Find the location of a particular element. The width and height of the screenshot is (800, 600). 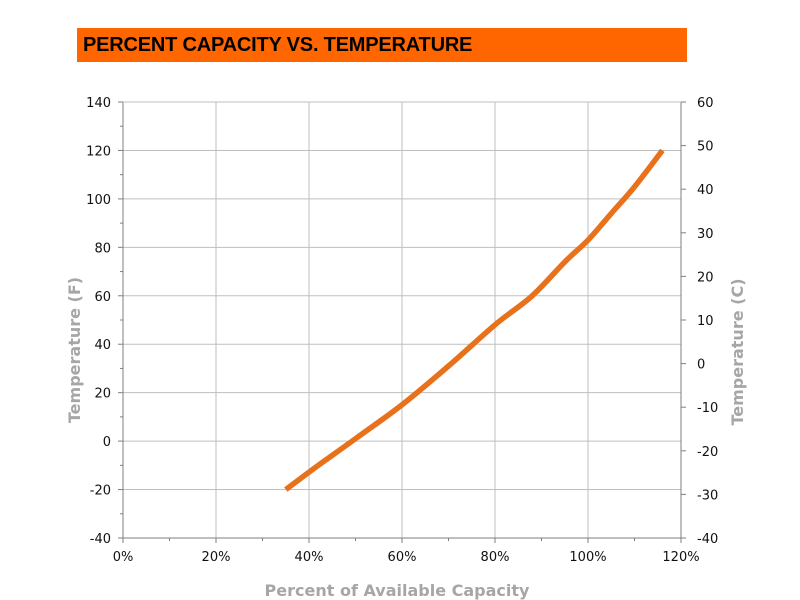

y2-tick-label: -30 is located at coordinates (707, 495).